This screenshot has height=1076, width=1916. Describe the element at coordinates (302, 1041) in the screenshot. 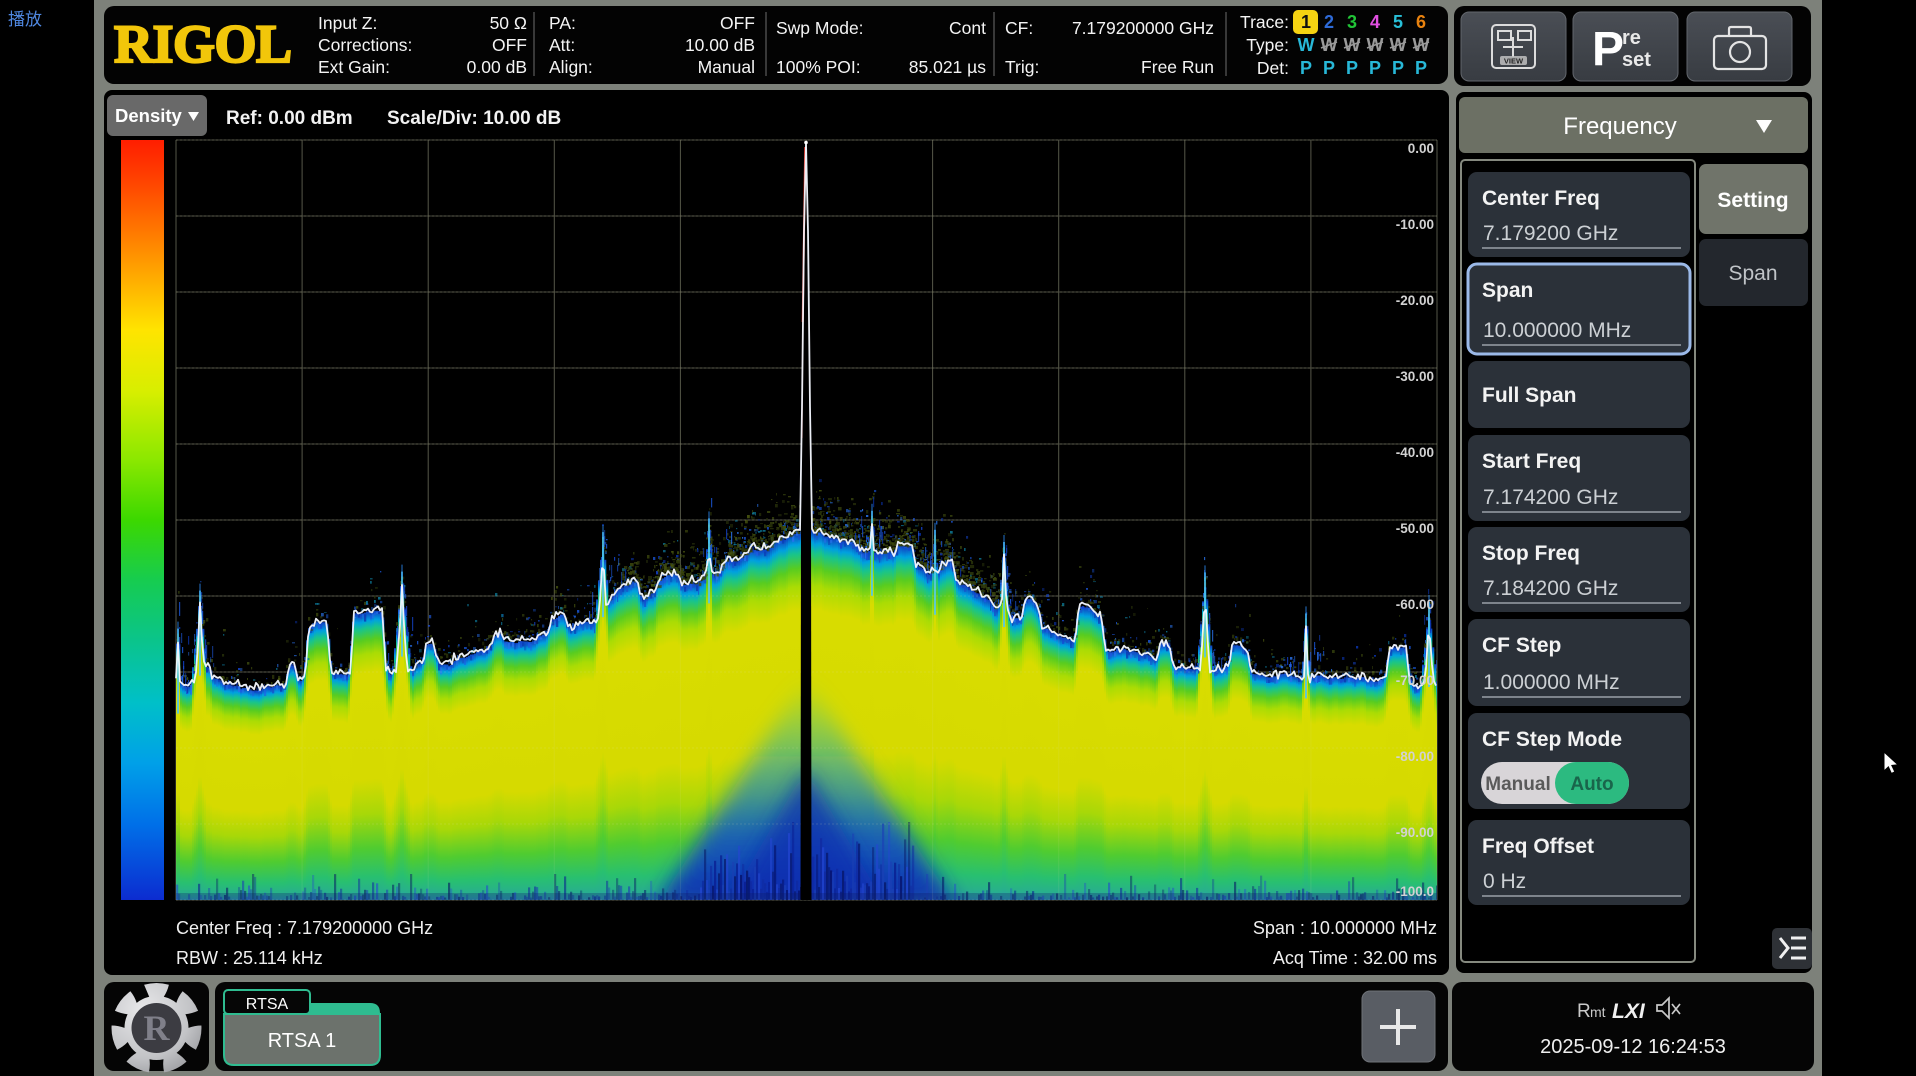

I see `svg-text: RTSA 1` at that location.